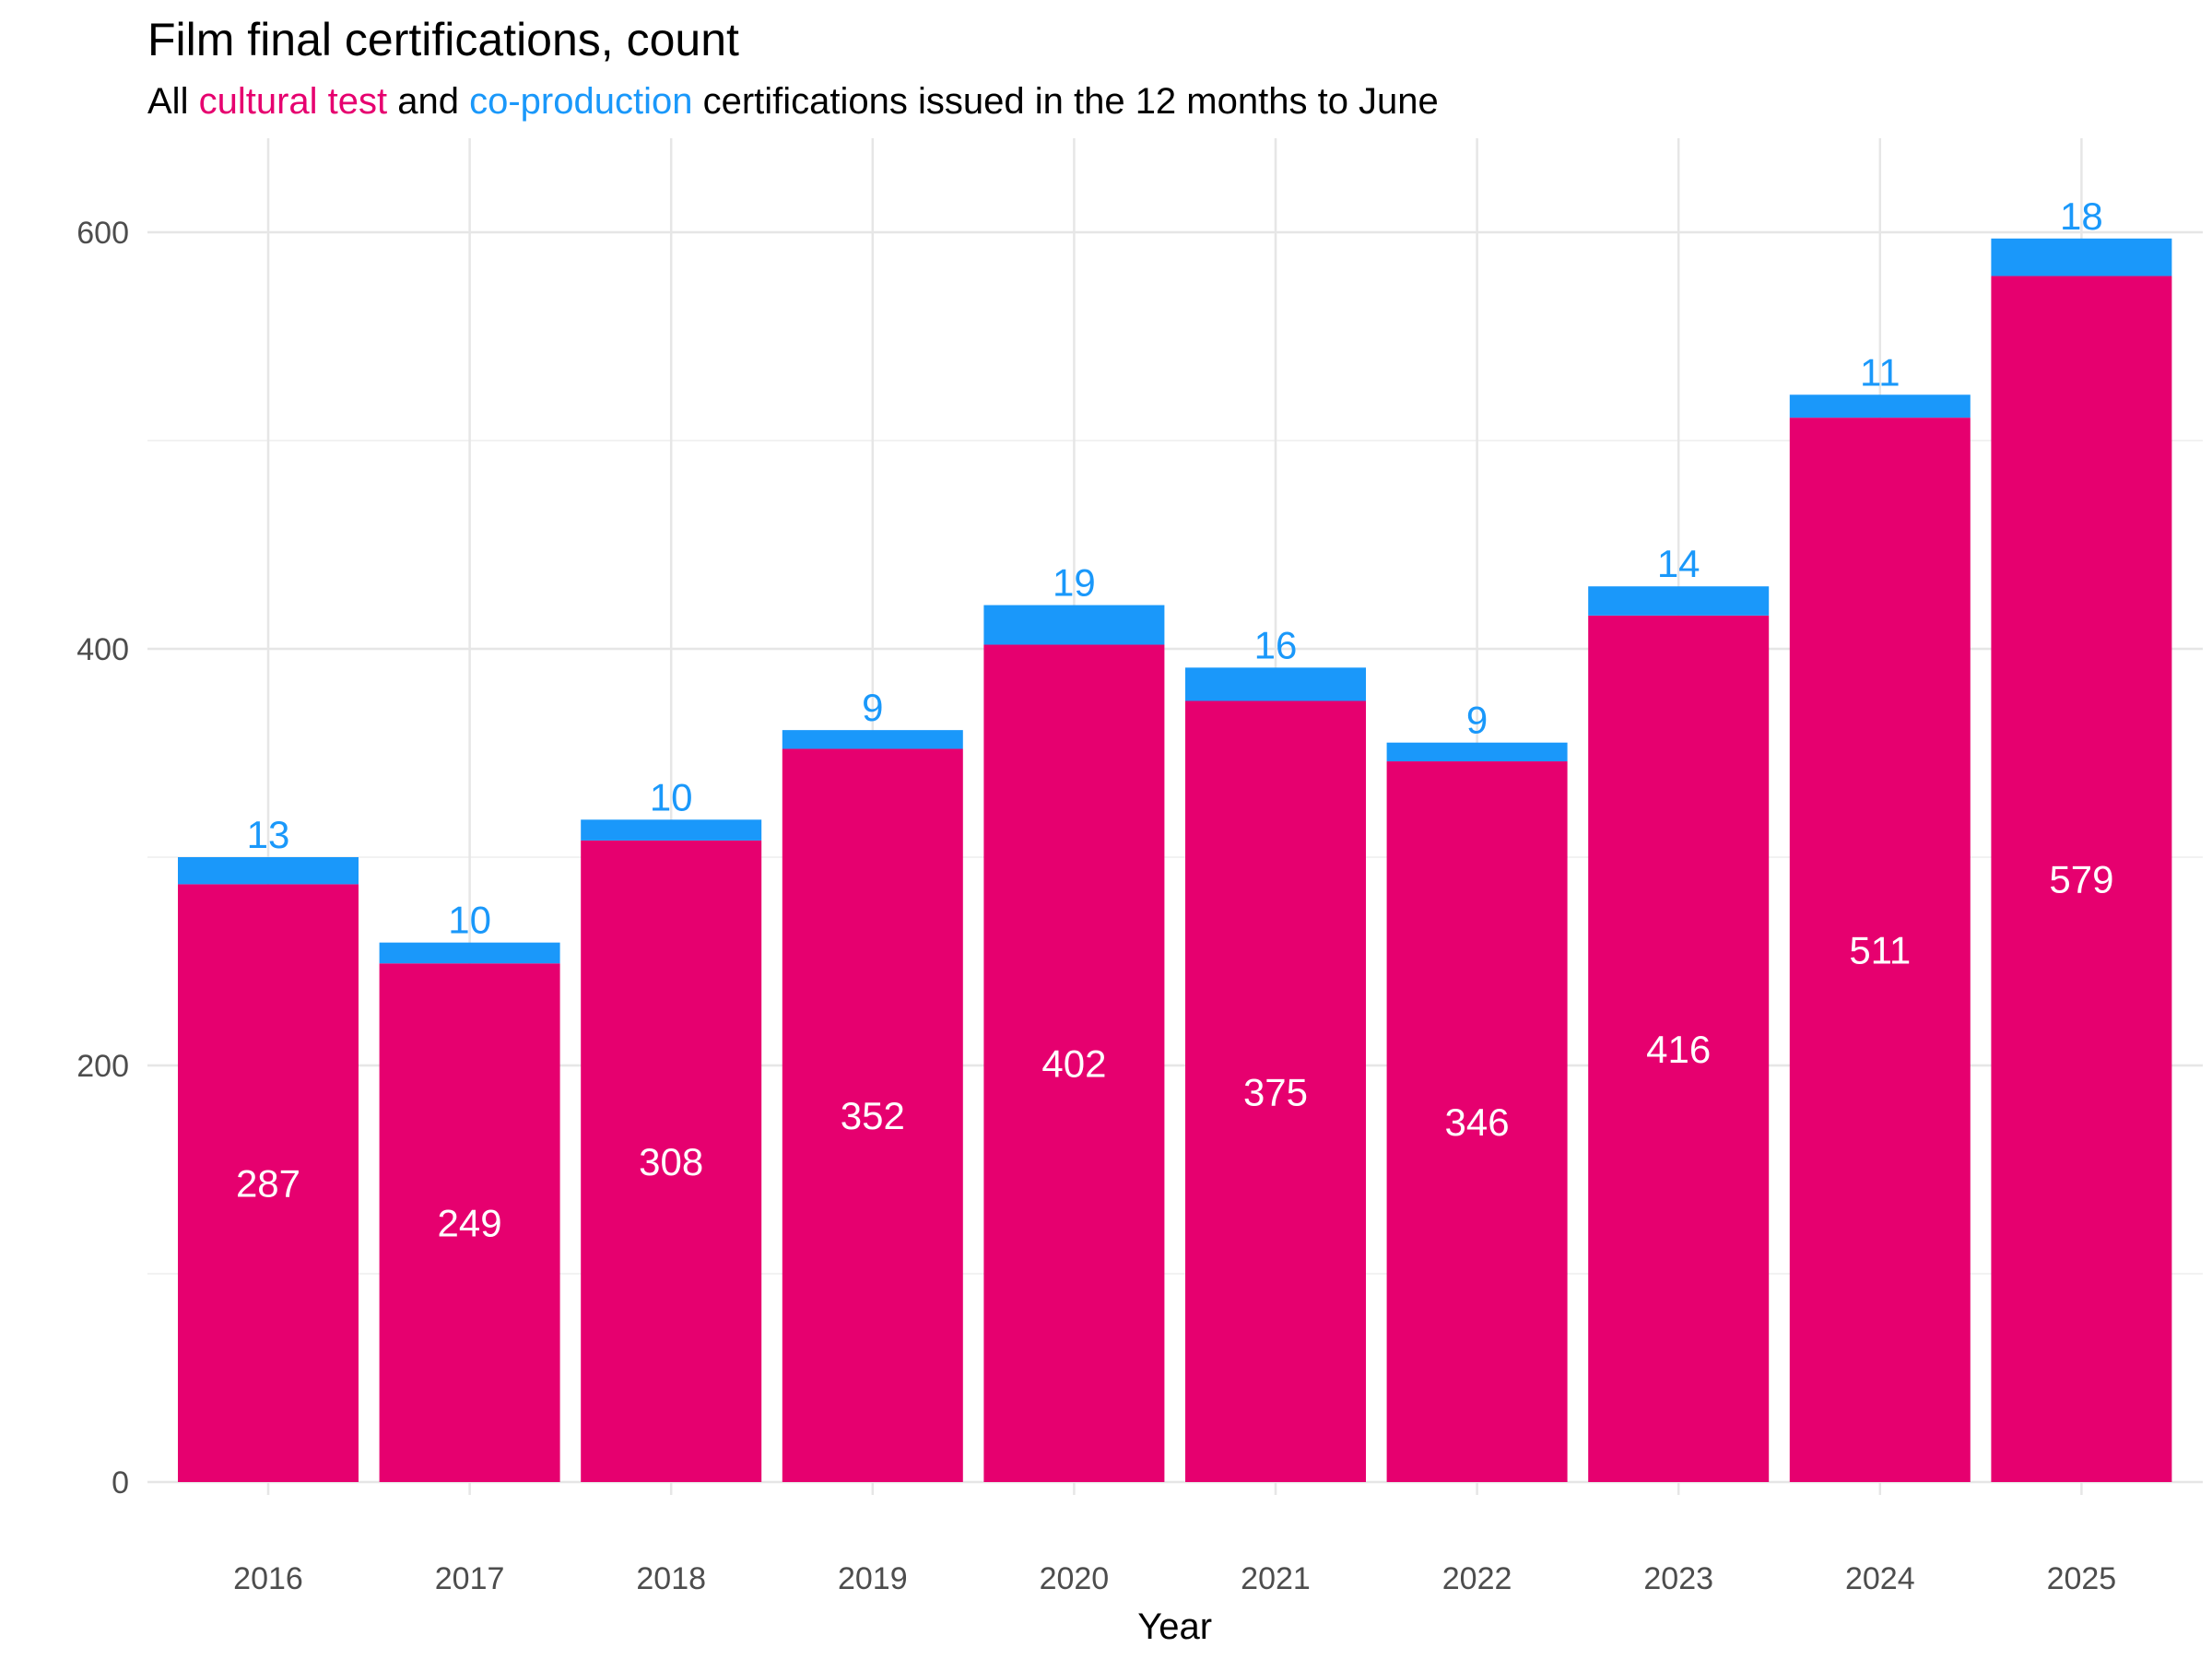  I want to click on bar-cultural-test-2016, so click(268, 1183).